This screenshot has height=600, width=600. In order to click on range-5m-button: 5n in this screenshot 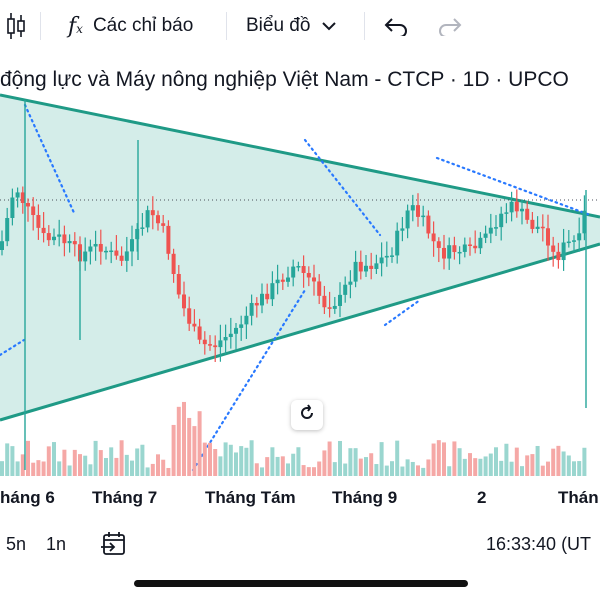, I will do `click(16, 544)`.